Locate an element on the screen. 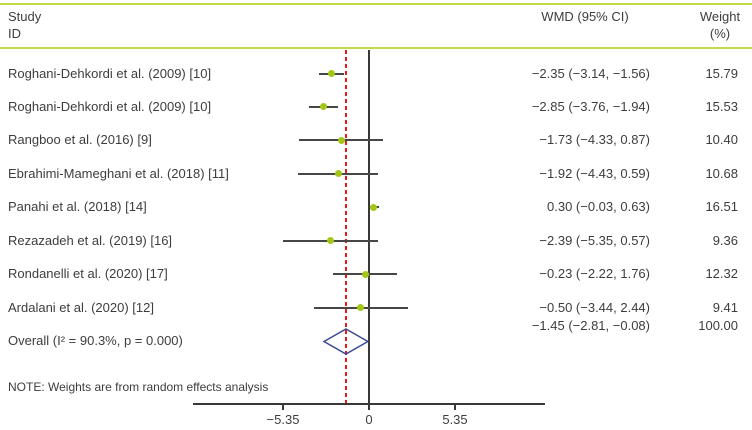  x-axis-tick-label: 0 is located at coordinates (369, 419).